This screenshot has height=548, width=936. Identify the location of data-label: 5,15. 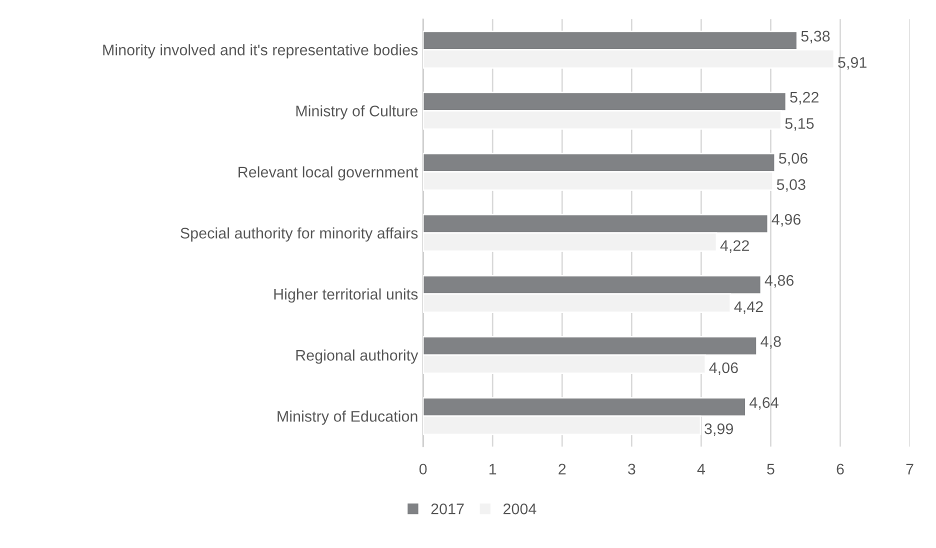
(799, 124).